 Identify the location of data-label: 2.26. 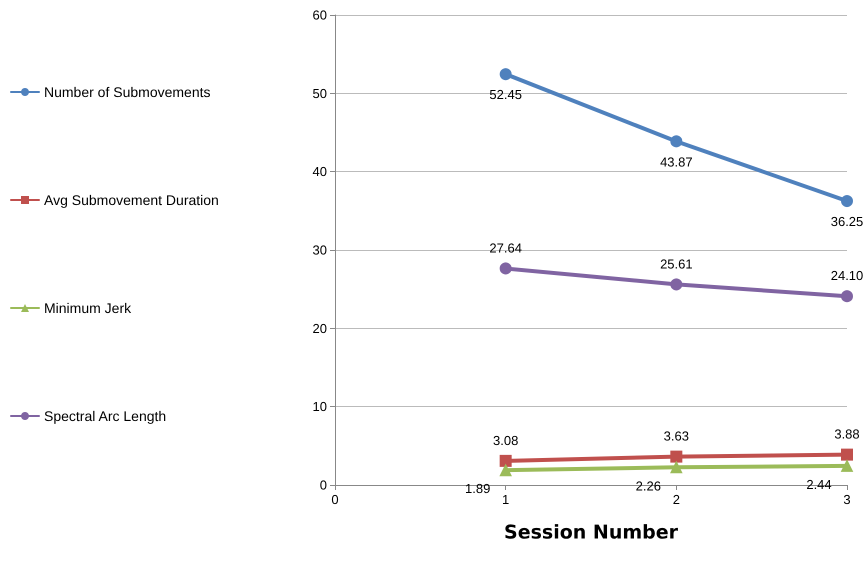
(648, 486).